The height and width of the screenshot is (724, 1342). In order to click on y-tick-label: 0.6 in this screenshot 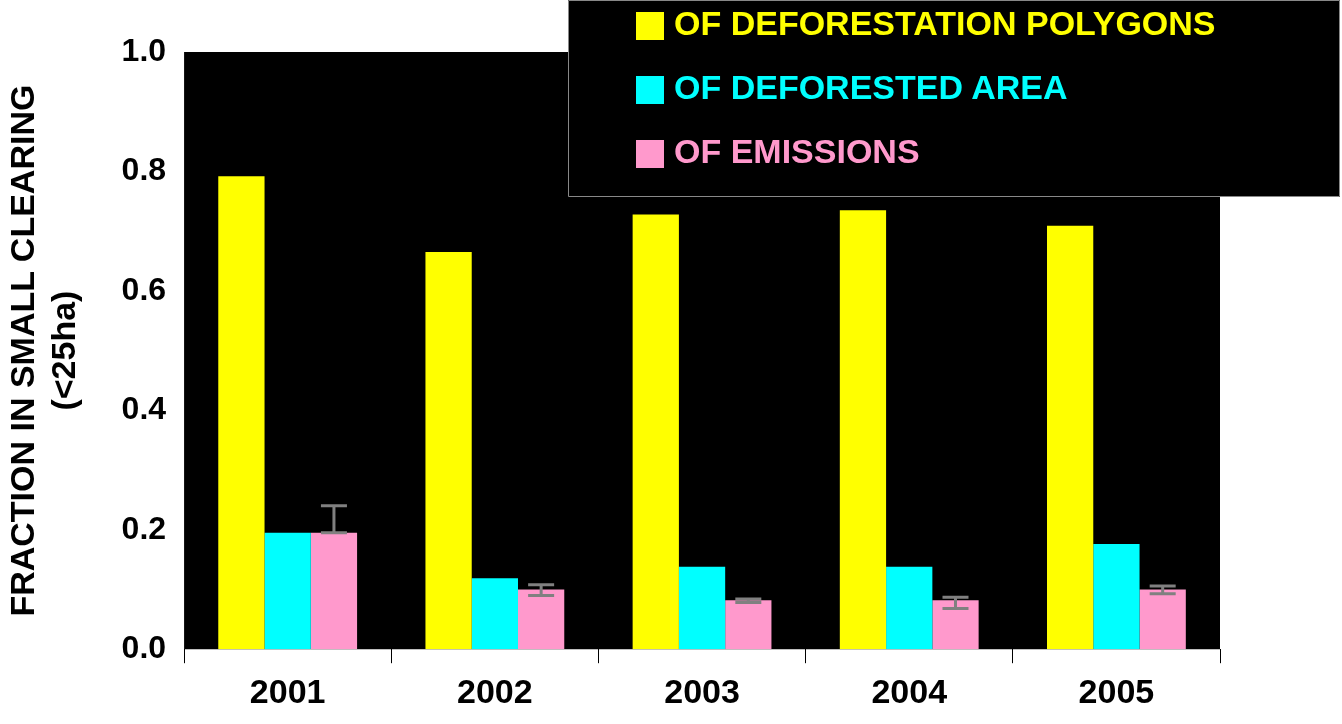, I will do `click(144, 288)`.